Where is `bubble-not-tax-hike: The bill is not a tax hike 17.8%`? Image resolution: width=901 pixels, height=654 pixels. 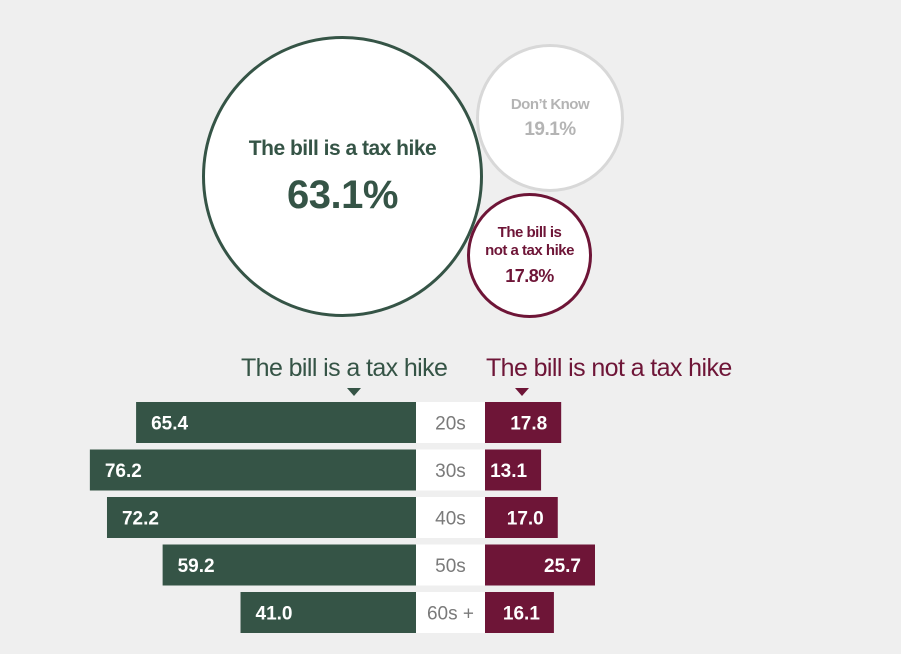
bubble-not-tax-hike: The bill is not a tax hike 17.8% is located at coordinates (529, 255).